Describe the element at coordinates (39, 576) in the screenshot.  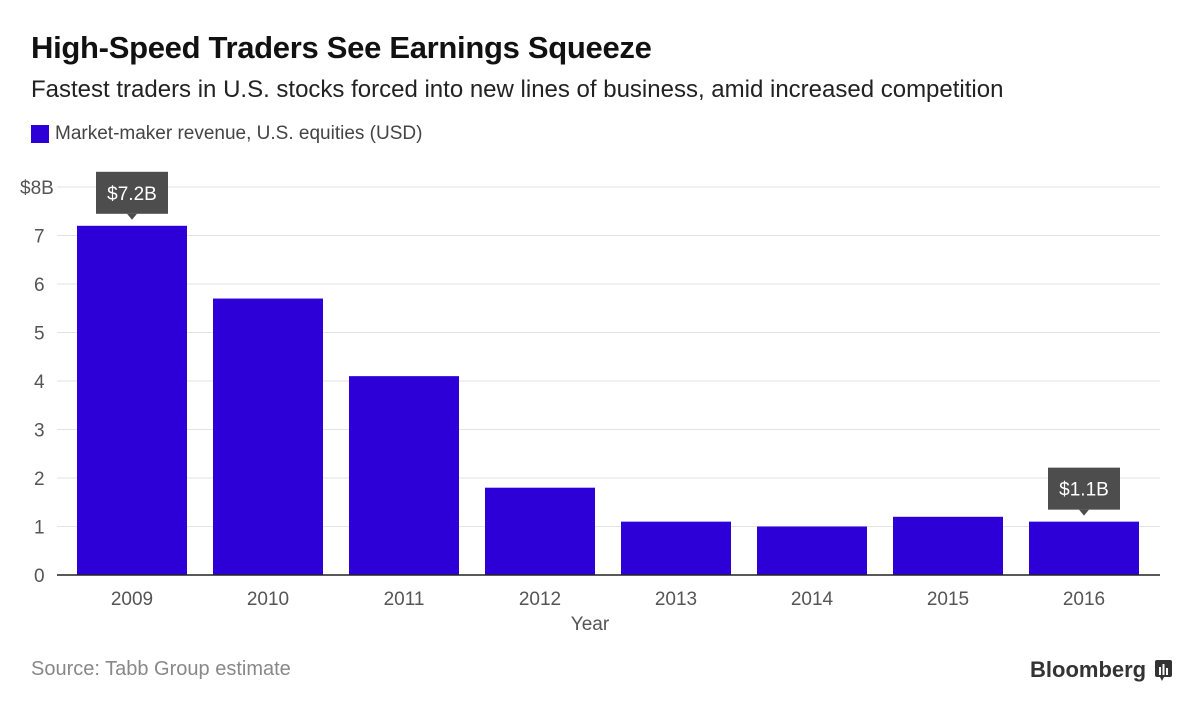
I see `y-tick-label: 0` at that location.